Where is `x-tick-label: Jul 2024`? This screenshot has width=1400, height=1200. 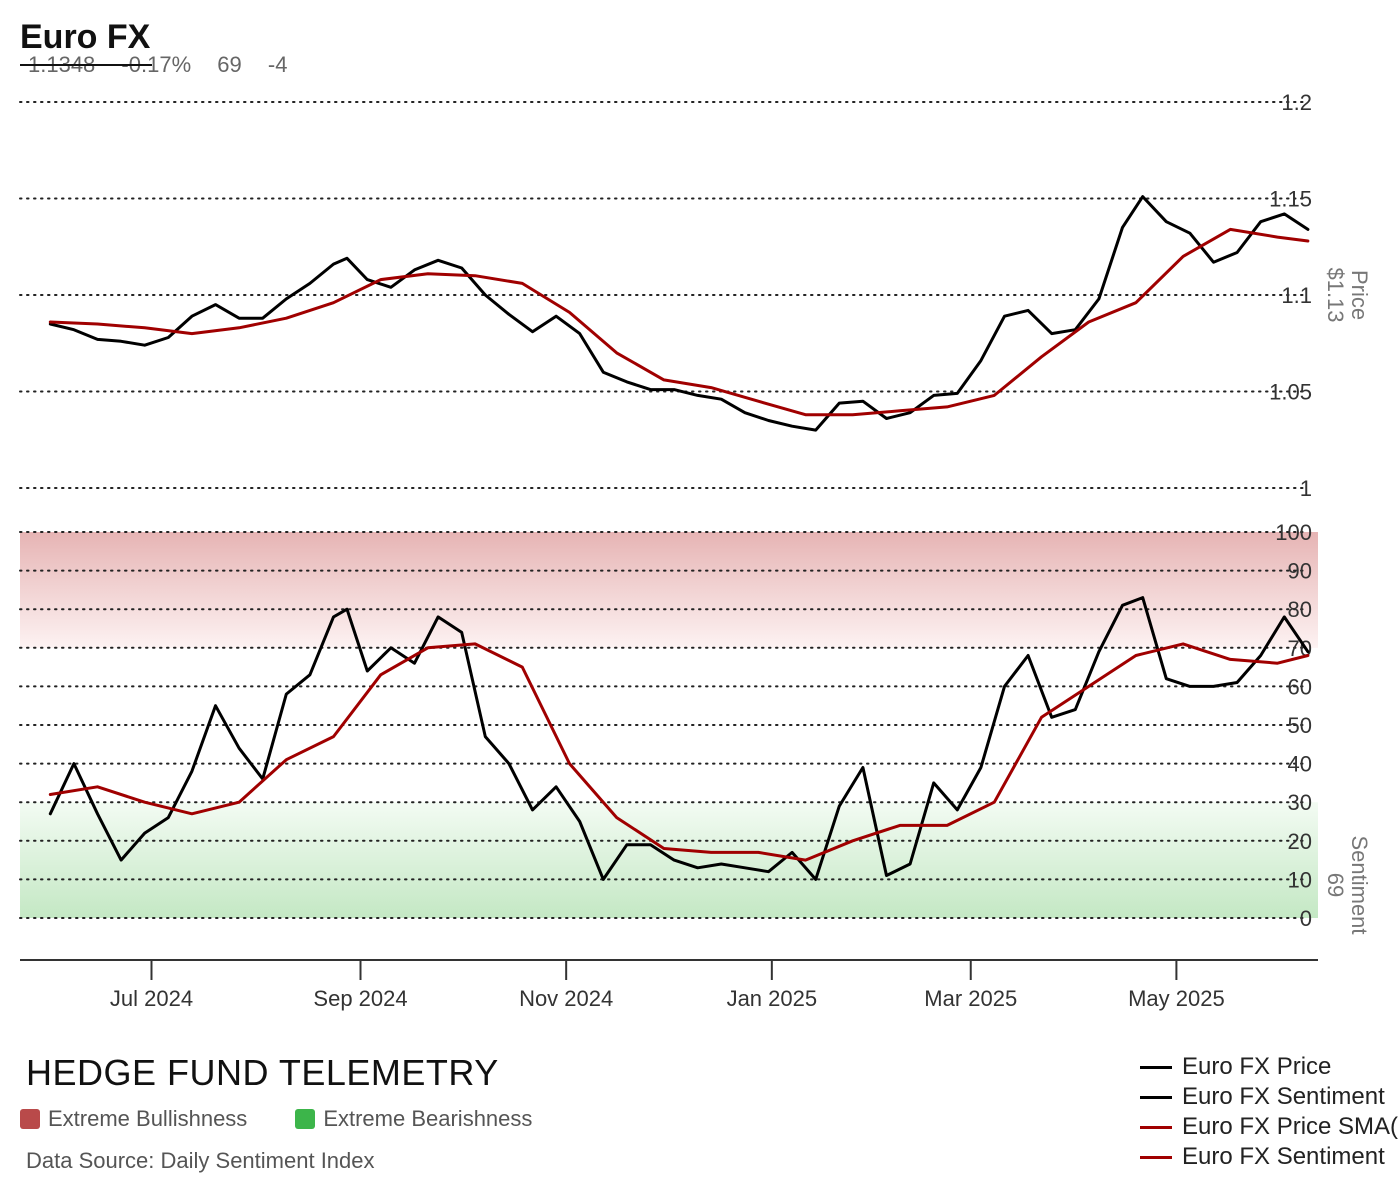
x-tick-label: Jul 2024 is located at coordinates (151, 998).